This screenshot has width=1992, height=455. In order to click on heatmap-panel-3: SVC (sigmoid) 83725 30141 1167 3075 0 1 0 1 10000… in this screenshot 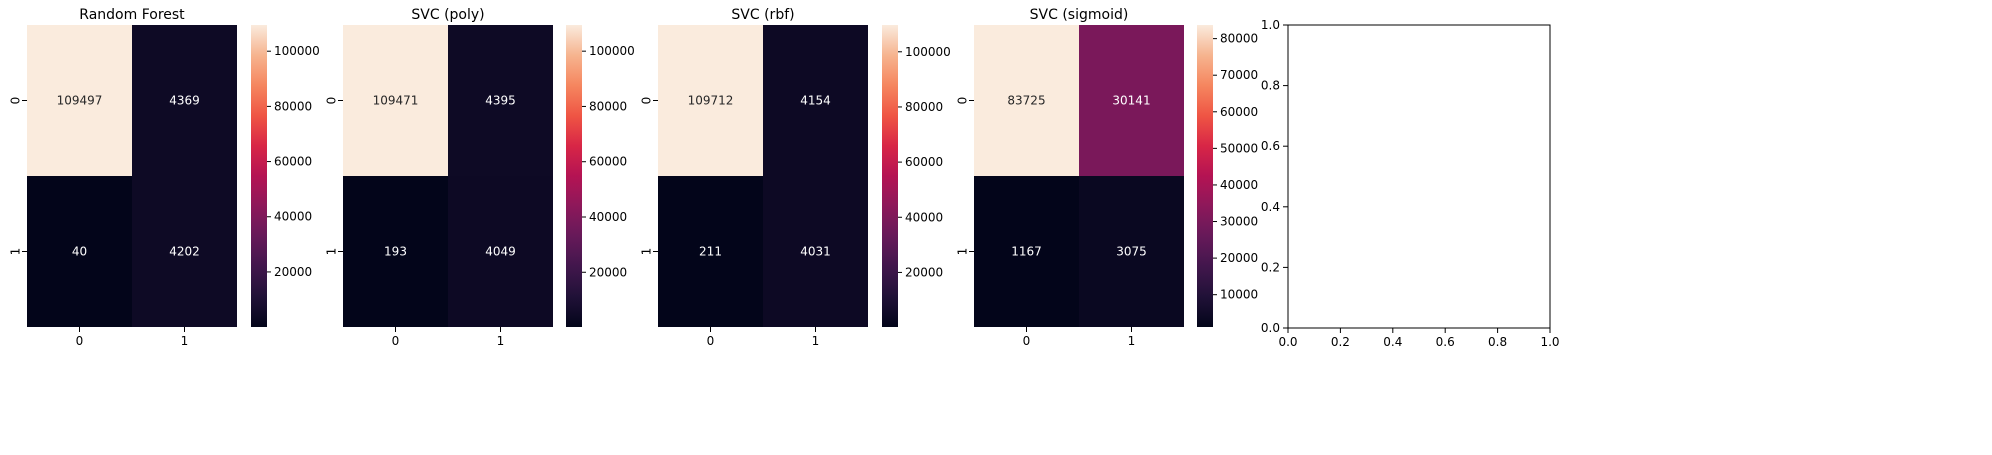, I will do `click(1107, 177)`.